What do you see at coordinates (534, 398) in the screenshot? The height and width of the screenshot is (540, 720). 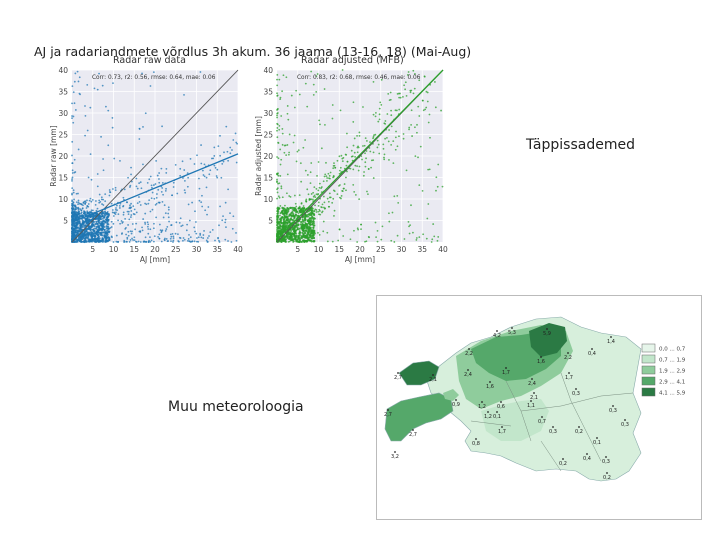 I see `station-value: 2,1` at bounding box center [534, 398].